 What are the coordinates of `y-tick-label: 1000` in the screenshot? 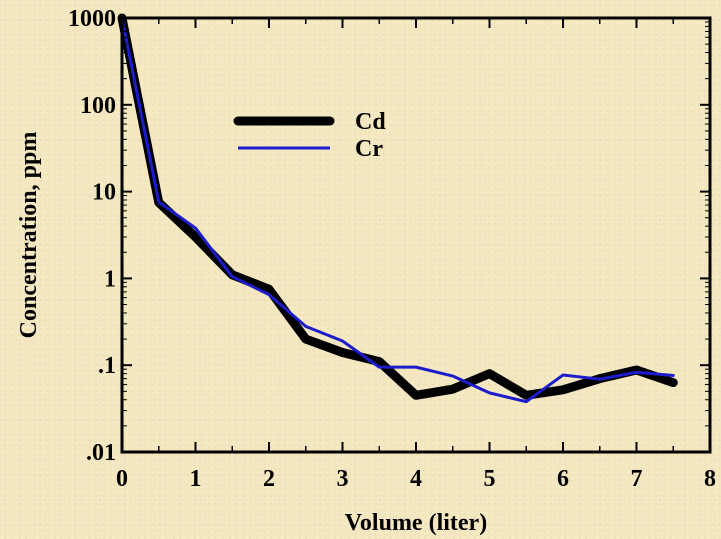 It's located at (92, 19).